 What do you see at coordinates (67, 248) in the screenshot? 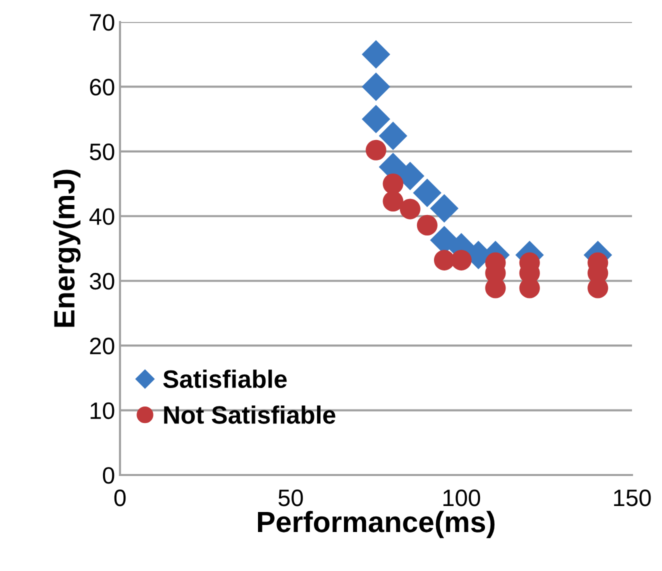
I see `y-axis-title: Energy(mJ)` at bounding box center [67, 248].